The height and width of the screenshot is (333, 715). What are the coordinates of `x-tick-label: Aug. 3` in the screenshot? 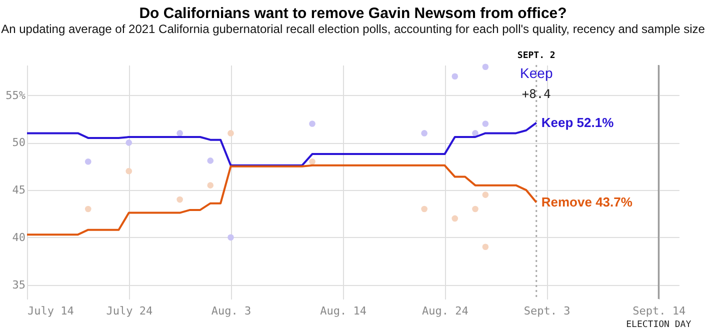 It's located at (231, 311).